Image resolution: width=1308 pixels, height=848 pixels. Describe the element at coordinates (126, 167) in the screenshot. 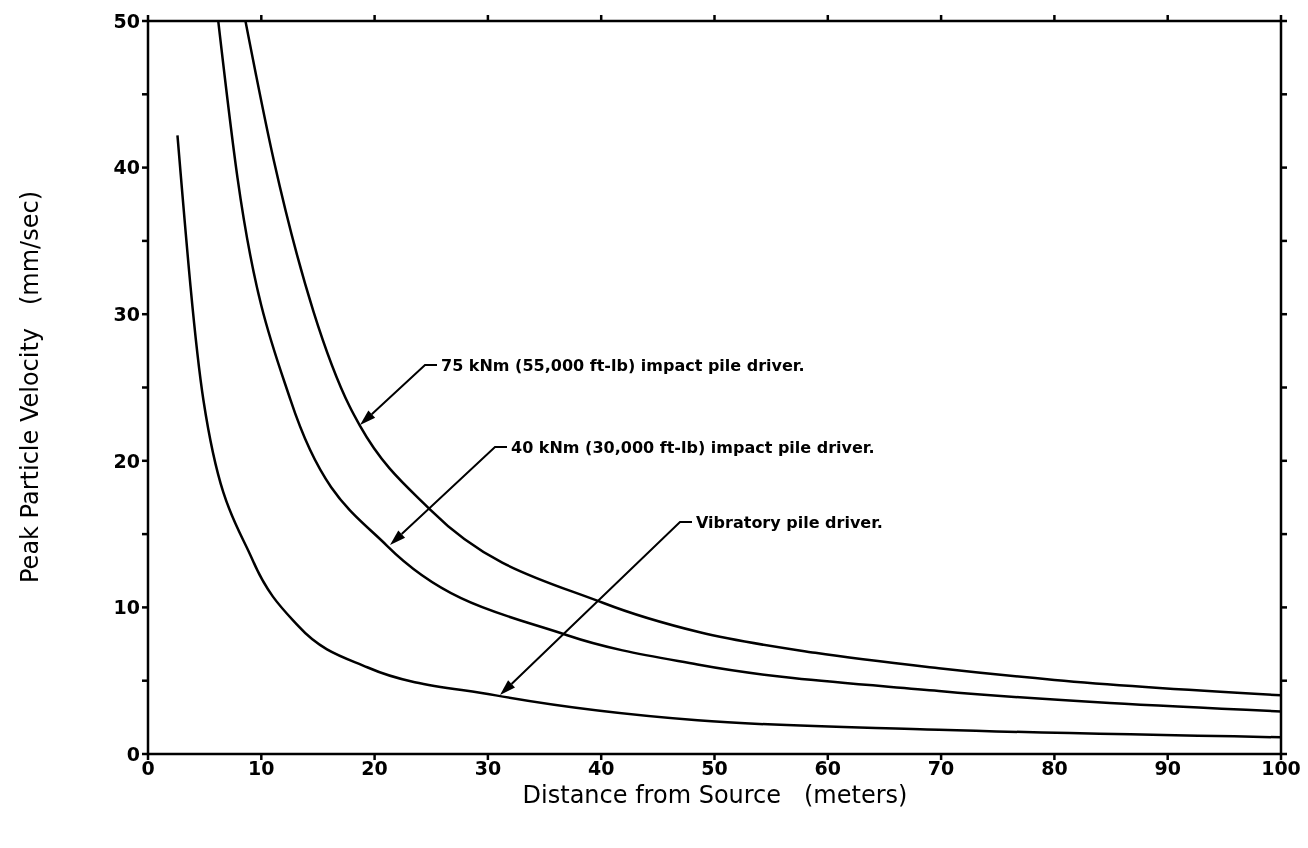

I see `y-tick-label: 40` at that location.